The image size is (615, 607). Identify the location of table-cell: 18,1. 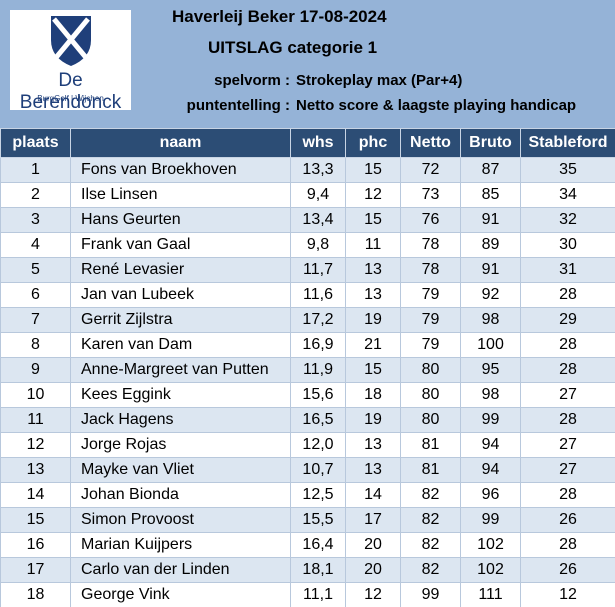
(318, 570).